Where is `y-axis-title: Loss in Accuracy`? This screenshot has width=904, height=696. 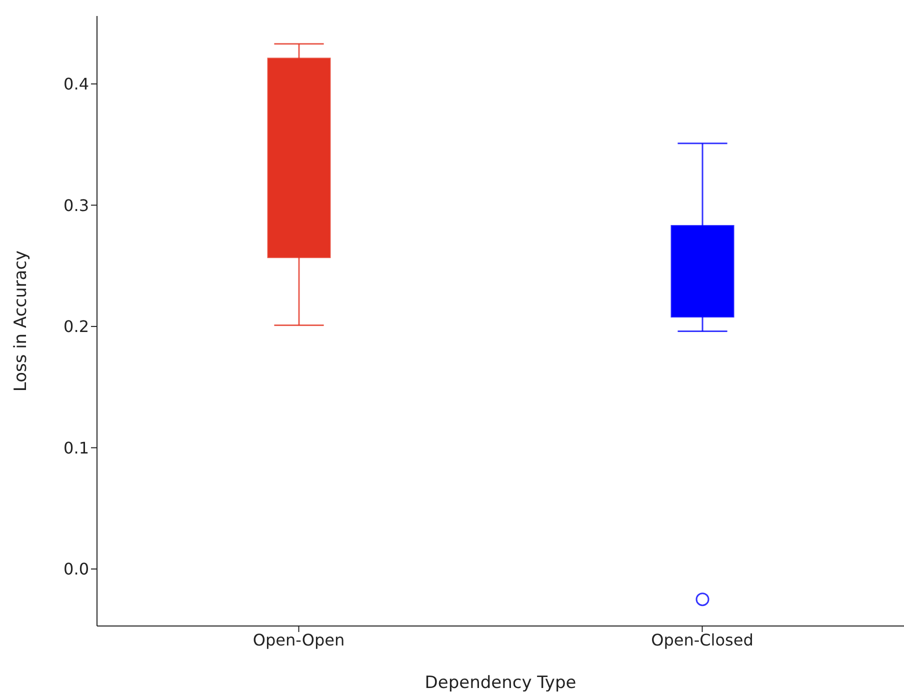 y-axis-title: Loss in Accuracy is located at coordinates (21, 321).